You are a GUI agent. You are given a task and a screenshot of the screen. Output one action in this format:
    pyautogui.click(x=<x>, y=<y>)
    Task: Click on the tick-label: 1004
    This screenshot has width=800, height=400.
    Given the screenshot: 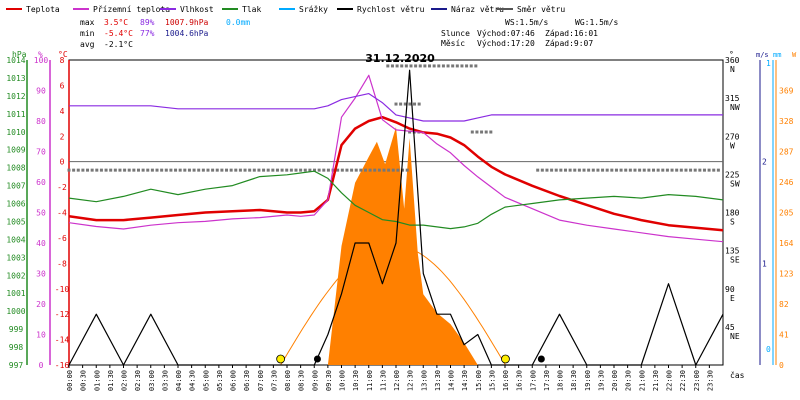 What is the action you would take?
    pyautogui.click(x=15, y=239)
    